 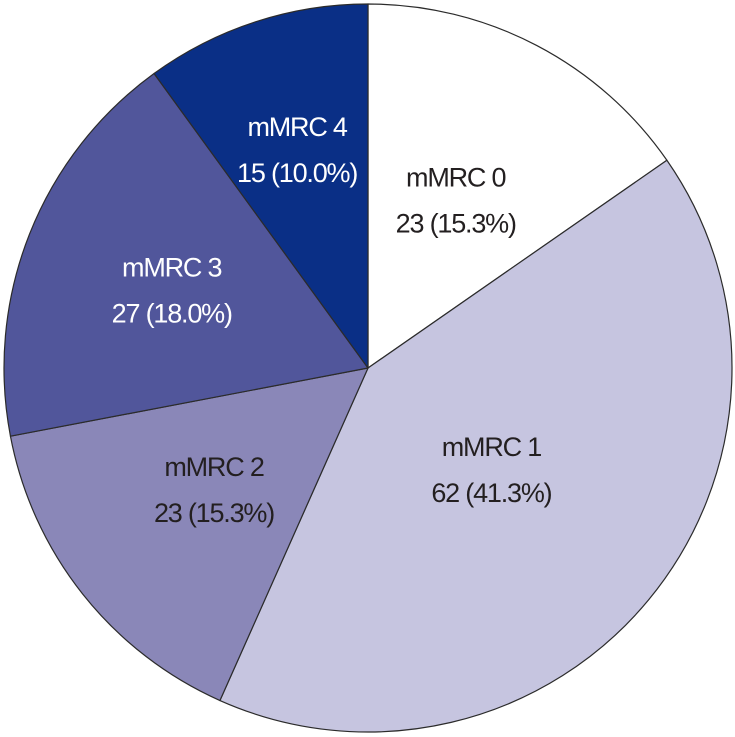 What do you see at coordinates (172, 313) in the screenshot?
I see `slice-value-label: 27 (18.0%)` at bounding box center [172, 313].